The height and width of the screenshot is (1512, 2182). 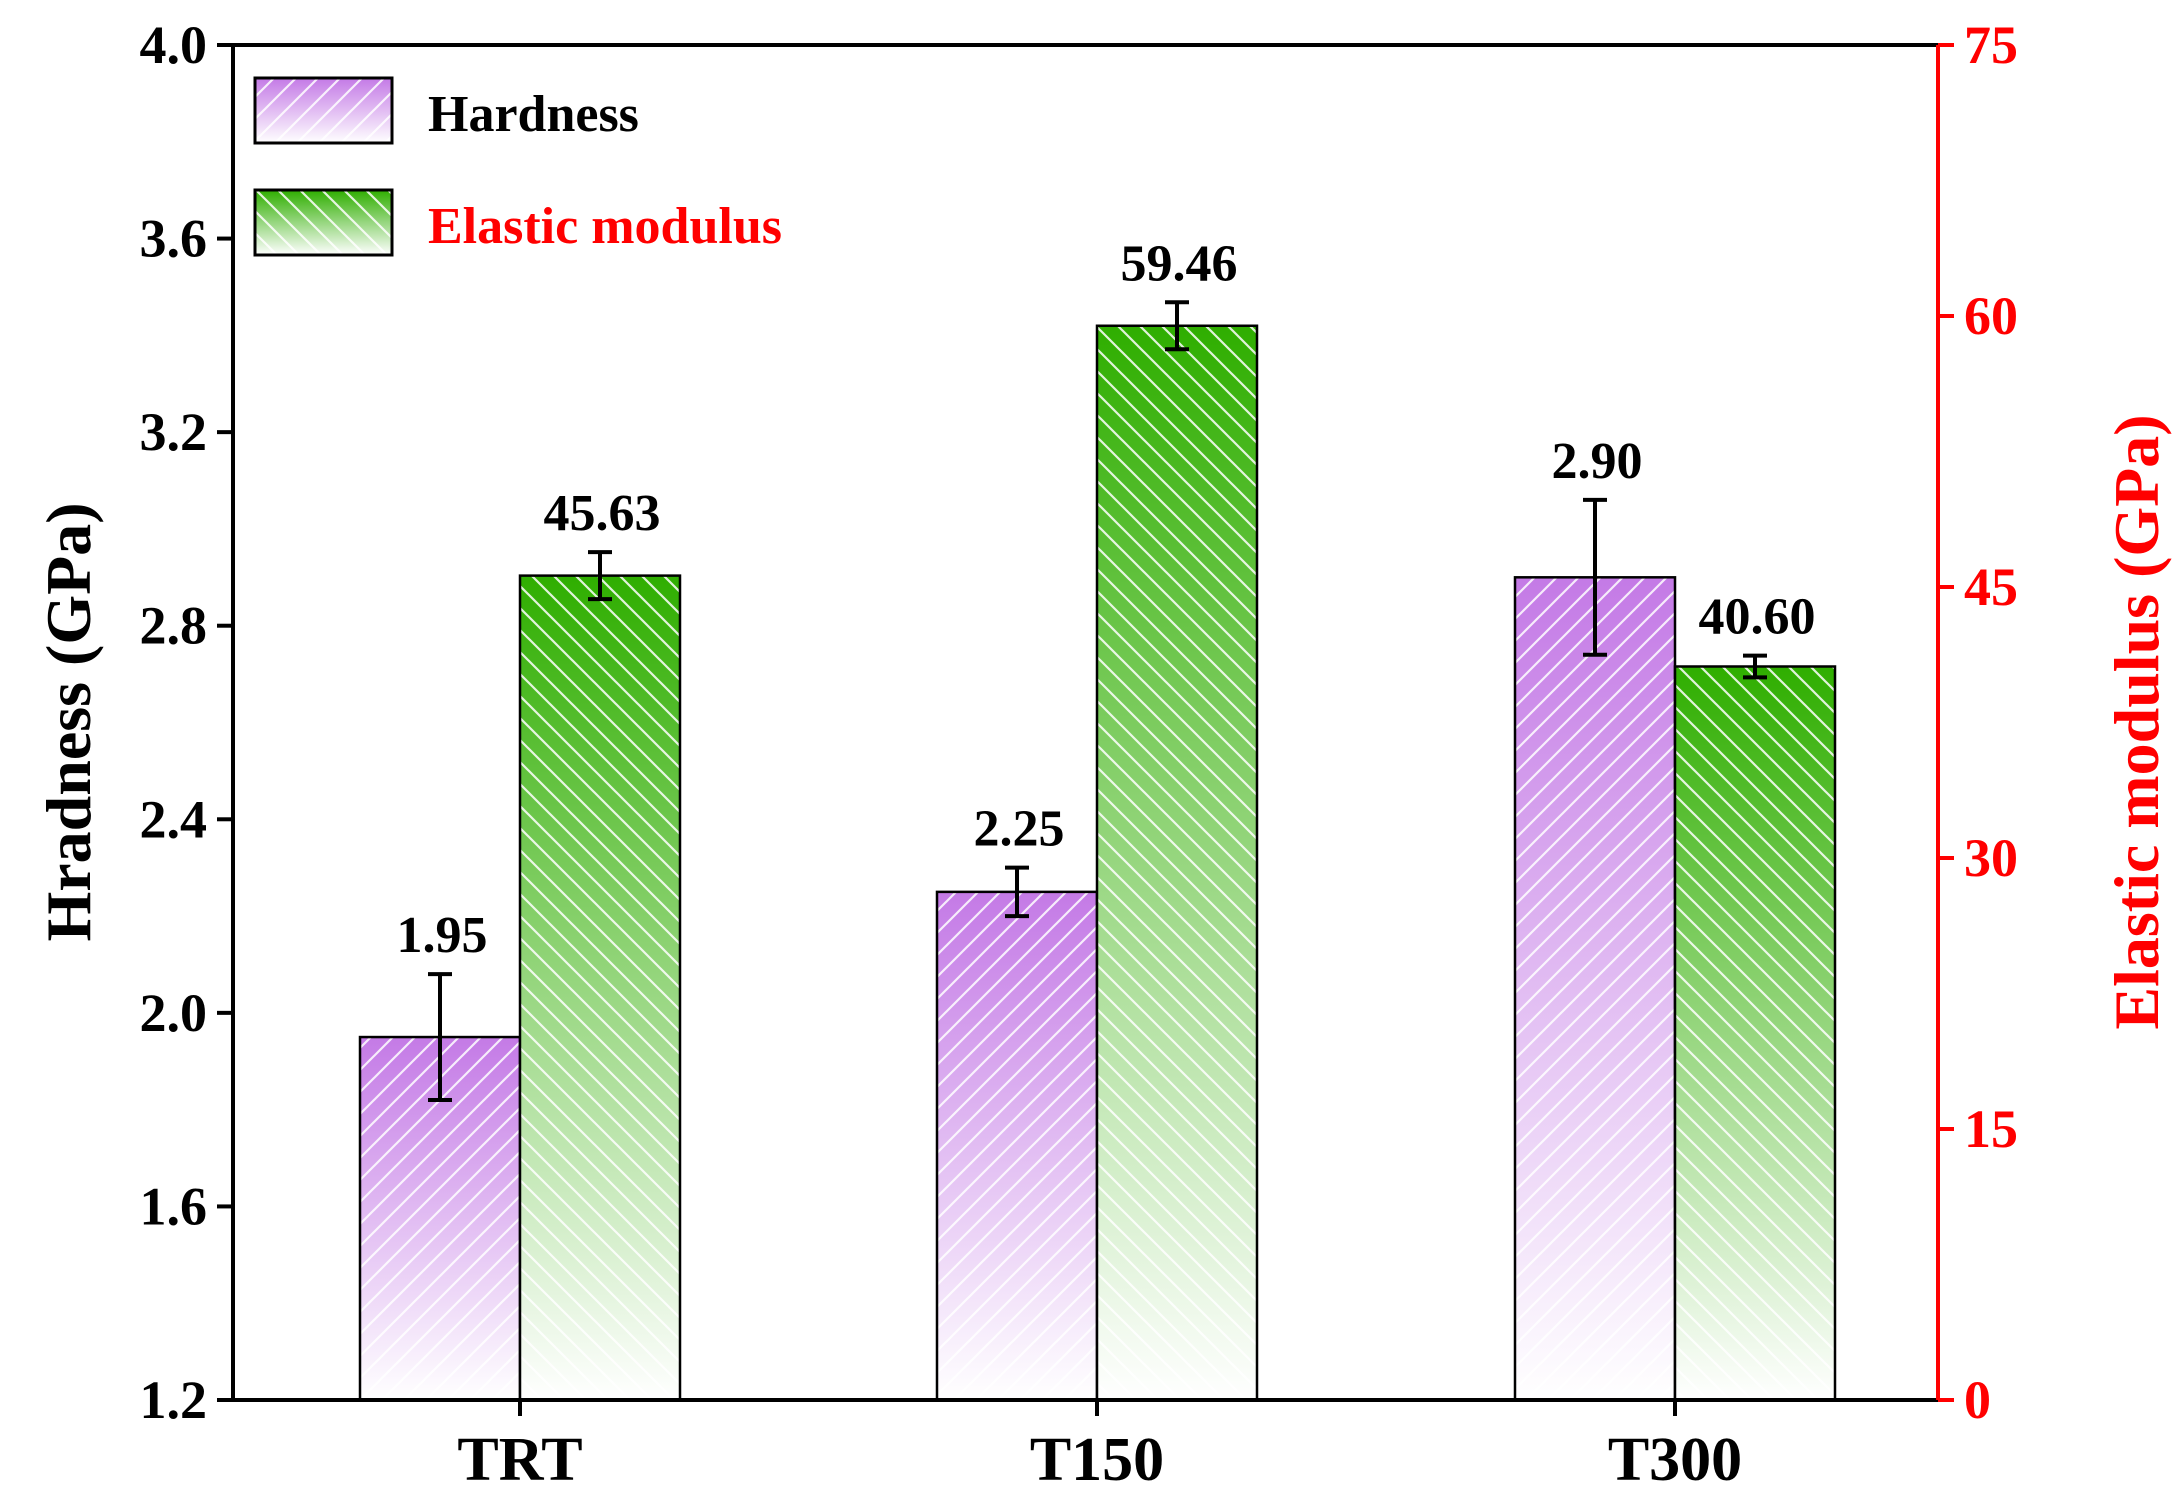 I want to click on left-tick-label: 2.8, so click(x=174, y=626).